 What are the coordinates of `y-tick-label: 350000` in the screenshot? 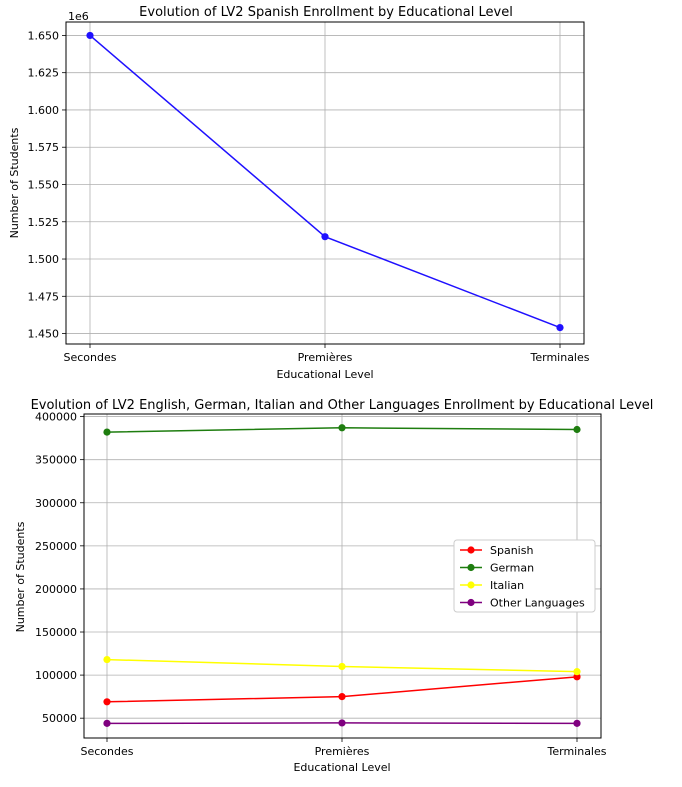 It's located at (56, 460).